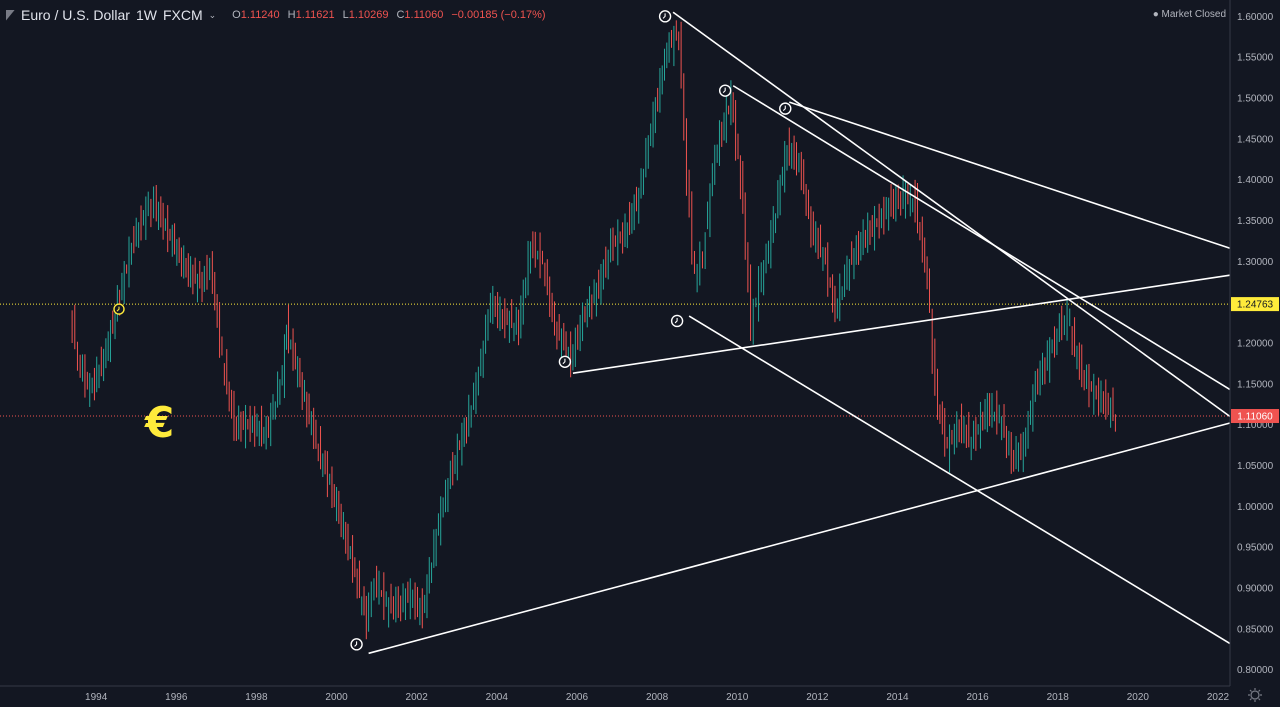 This screenshot has height=707, width=1280. Describe the element at coordinates (368, 15) in the screenshot. I see `low-value: 1.10269` at that location.